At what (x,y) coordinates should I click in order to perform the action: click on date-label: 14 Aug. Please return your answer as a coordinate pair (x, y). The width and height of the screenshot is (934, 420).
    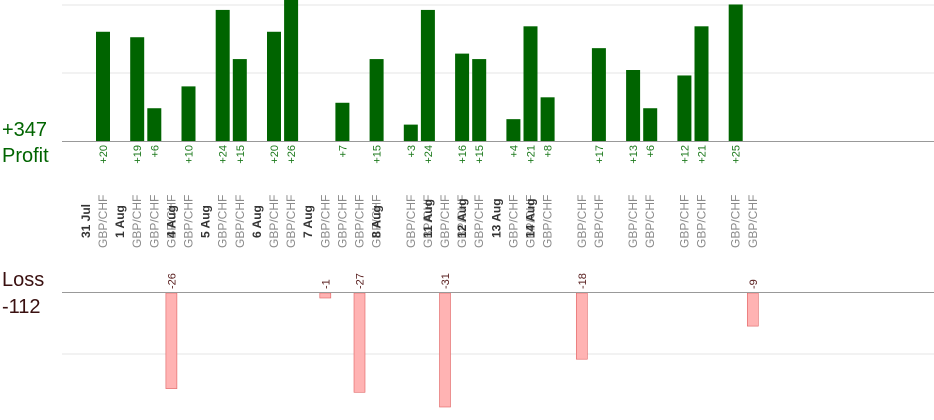
    Looking at the image, I should click on (531, 218).